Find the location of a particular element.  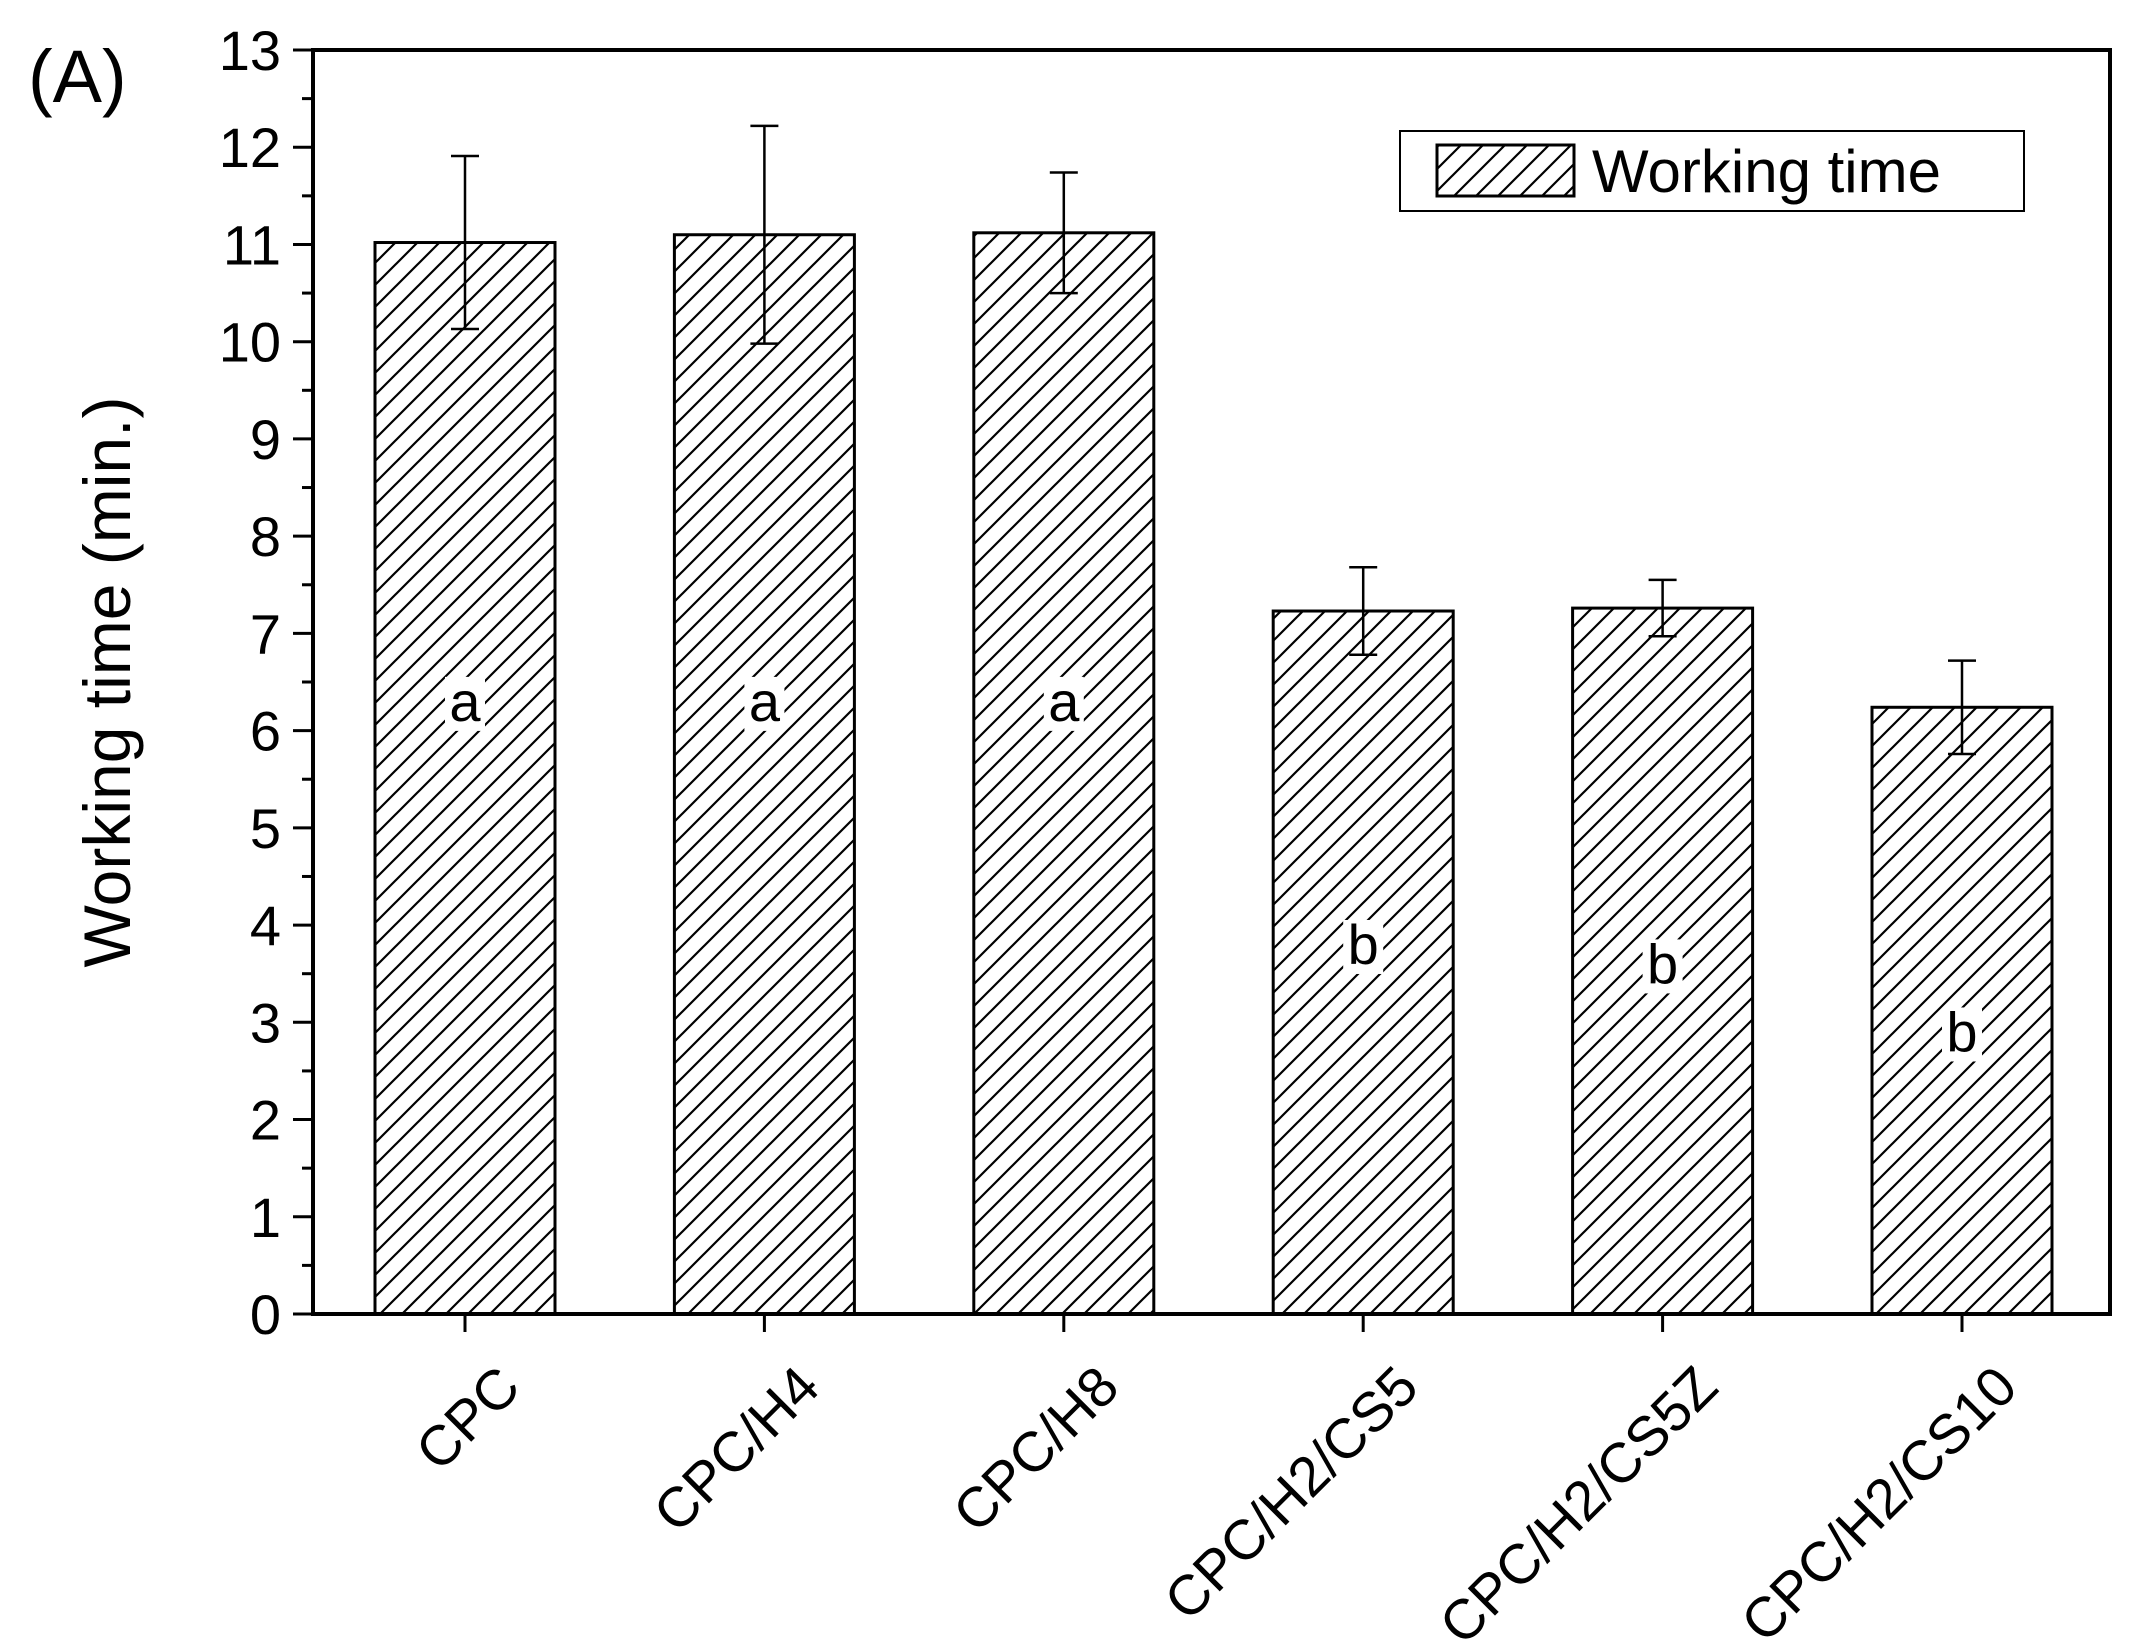

y-tick-label: 11 is located at coordinates (252, 244).